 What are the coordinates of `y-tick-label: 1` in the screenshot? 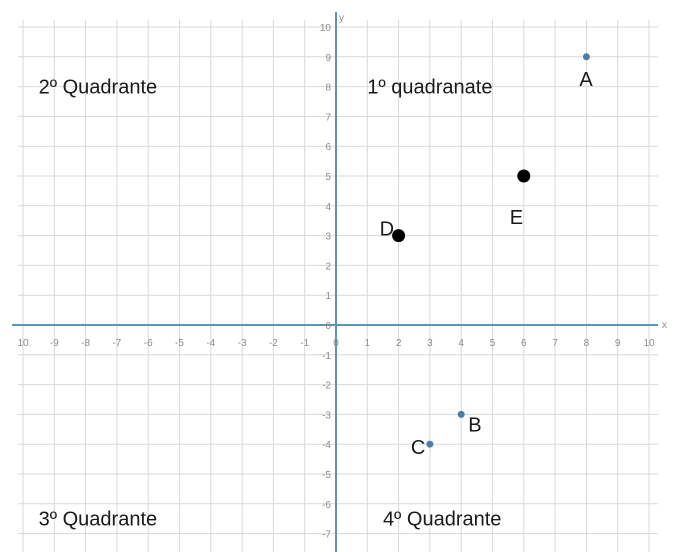 It's located at (328, 296).